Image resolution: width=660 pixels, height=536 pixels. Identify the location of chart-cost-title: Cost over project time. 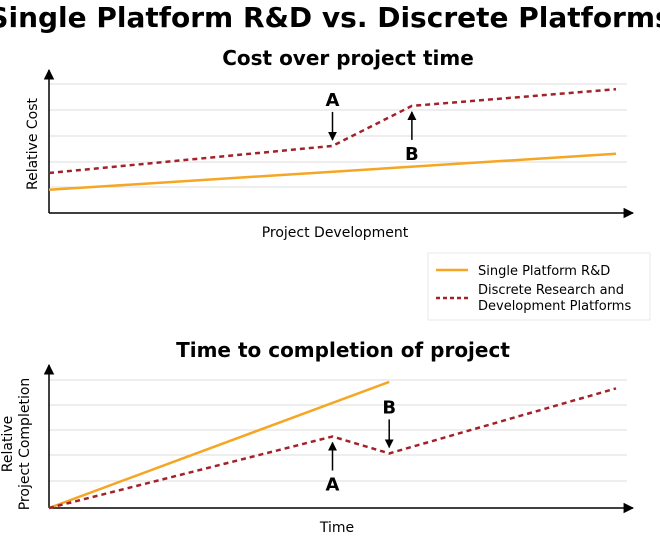
(348, 58).